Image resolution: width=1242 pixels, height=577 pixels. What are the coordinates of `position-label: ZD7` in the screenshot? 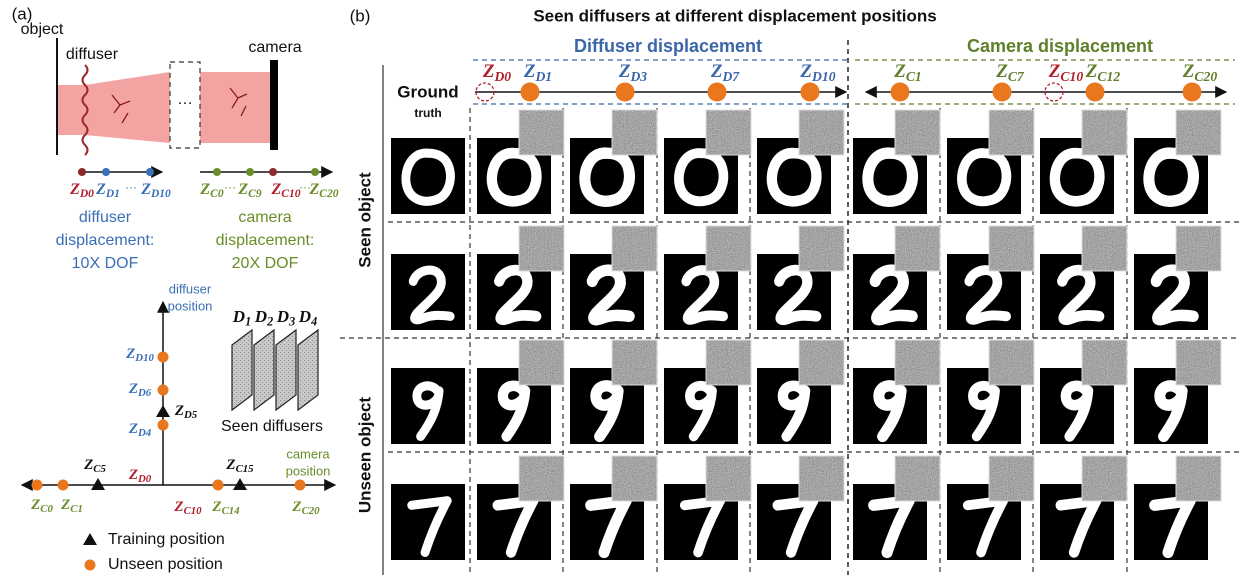 It's located at (725, 72).